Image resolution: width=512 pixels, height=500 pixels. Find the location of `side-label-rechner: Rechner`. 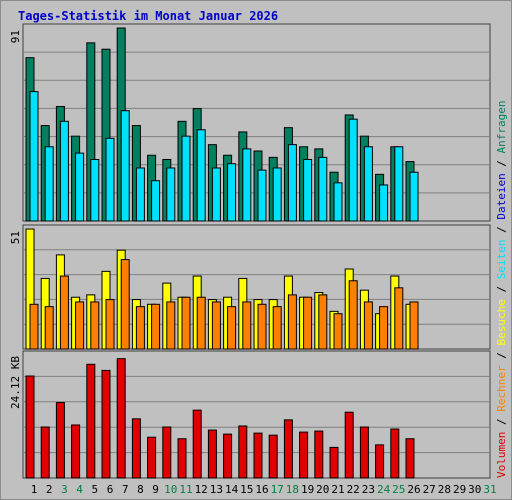

side-label-rechner: Rechner is located at coordinates (501, 388).